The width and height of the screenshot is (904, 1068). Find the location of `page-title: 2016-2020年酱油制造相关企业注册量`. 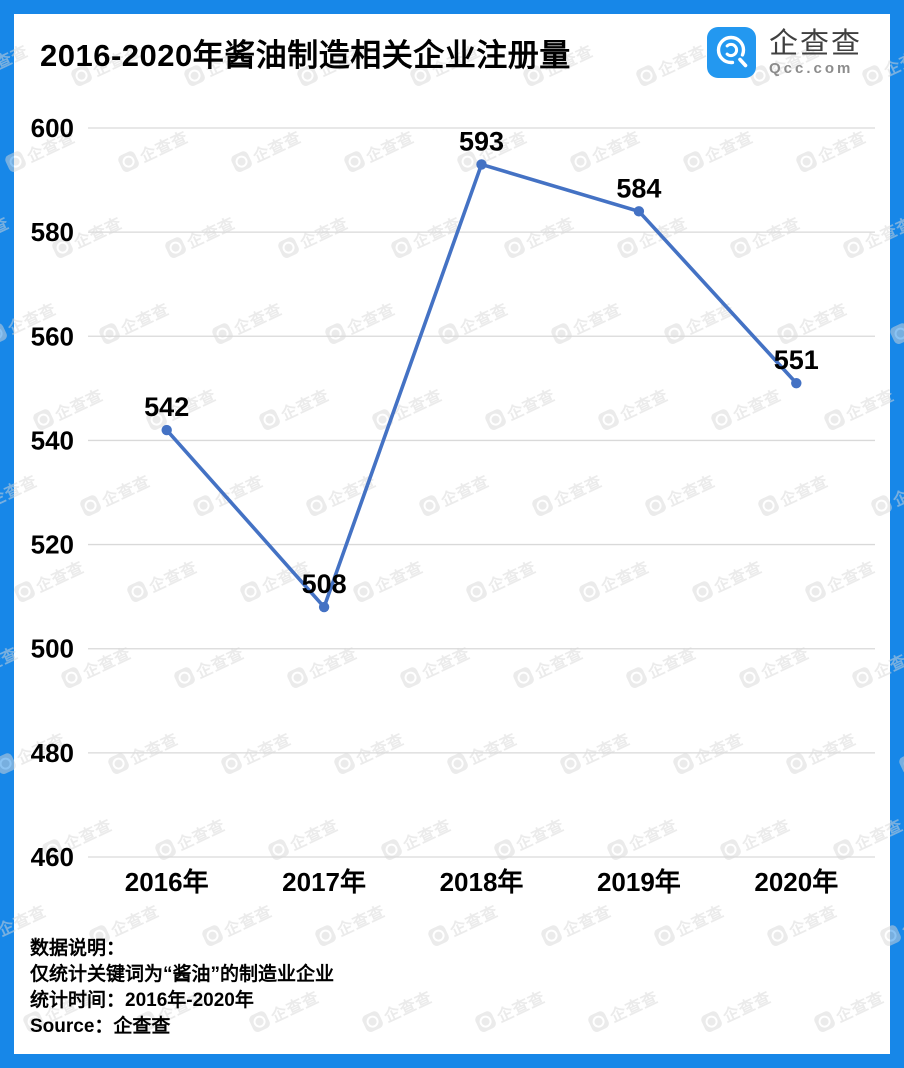

page-title: 2016-2020年酱油制造相关企业注册量 is located at coordinates (305, 55).